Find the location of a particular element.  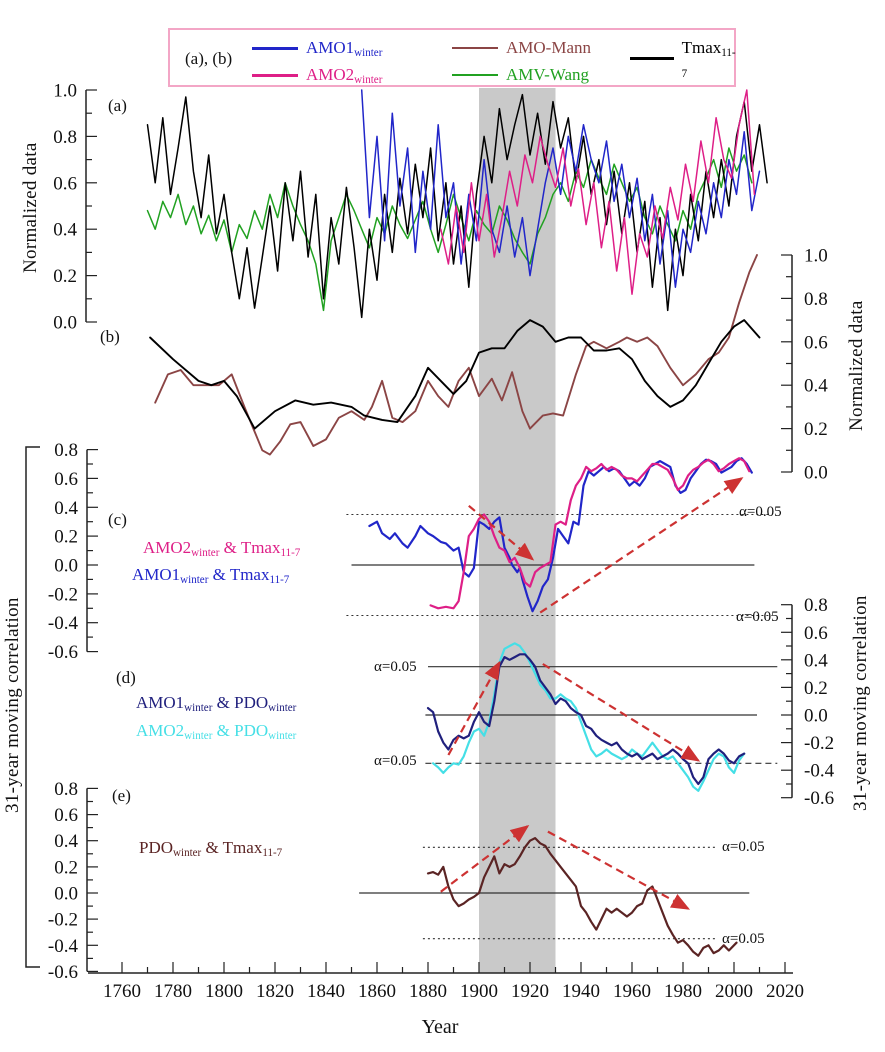

y-tick-label-d: -0.4 is located at coordinates (819, 771).